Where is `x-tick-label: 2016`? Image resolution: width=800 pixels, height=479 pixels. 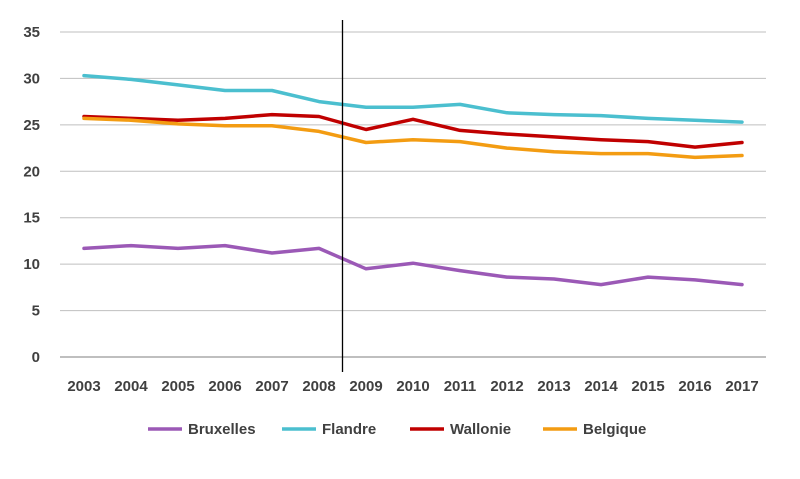
x-tick-label: 2016 is located at coordinates (694, 386).